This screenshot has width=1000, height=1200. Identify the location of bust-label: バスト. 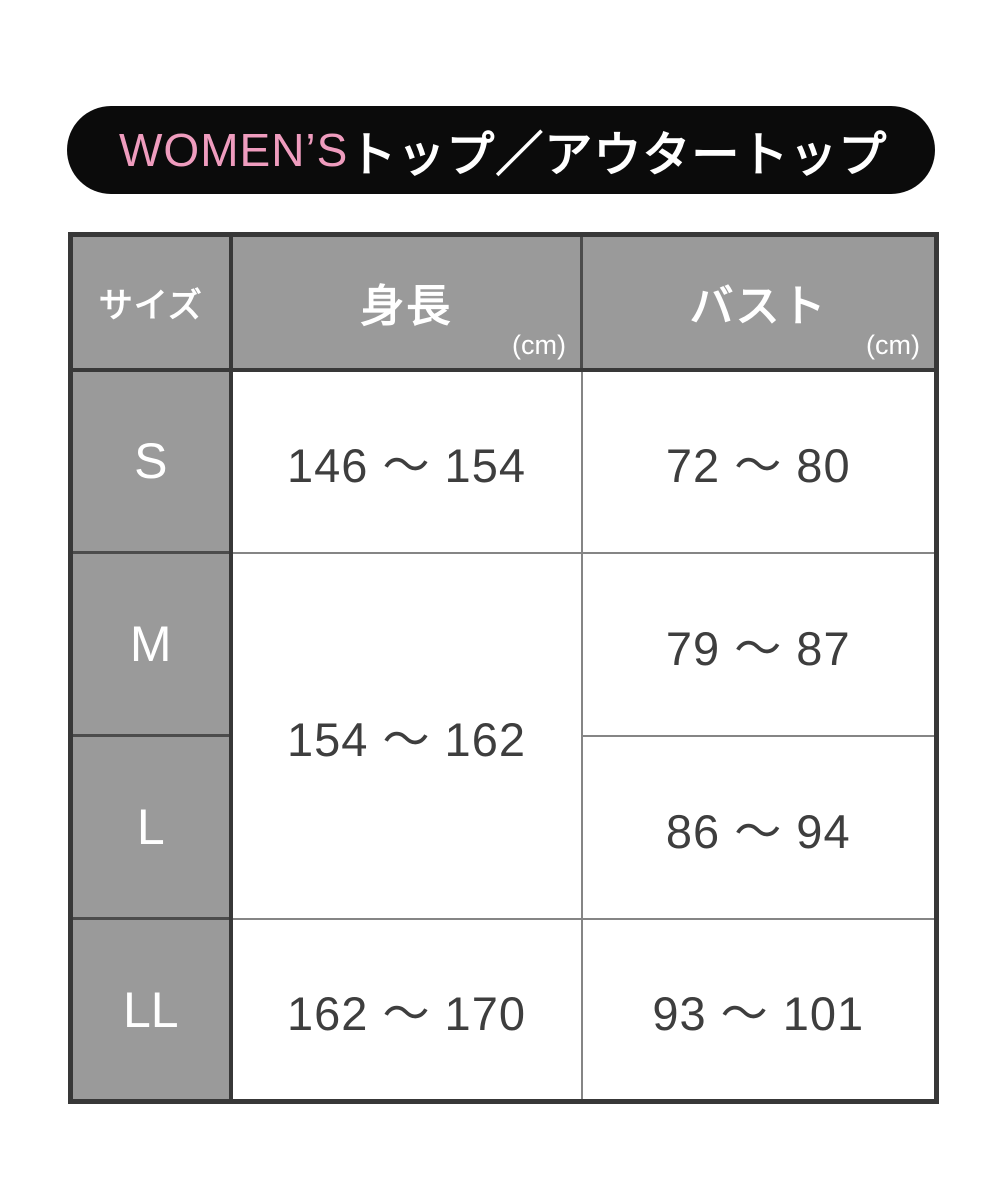
(758, 307).